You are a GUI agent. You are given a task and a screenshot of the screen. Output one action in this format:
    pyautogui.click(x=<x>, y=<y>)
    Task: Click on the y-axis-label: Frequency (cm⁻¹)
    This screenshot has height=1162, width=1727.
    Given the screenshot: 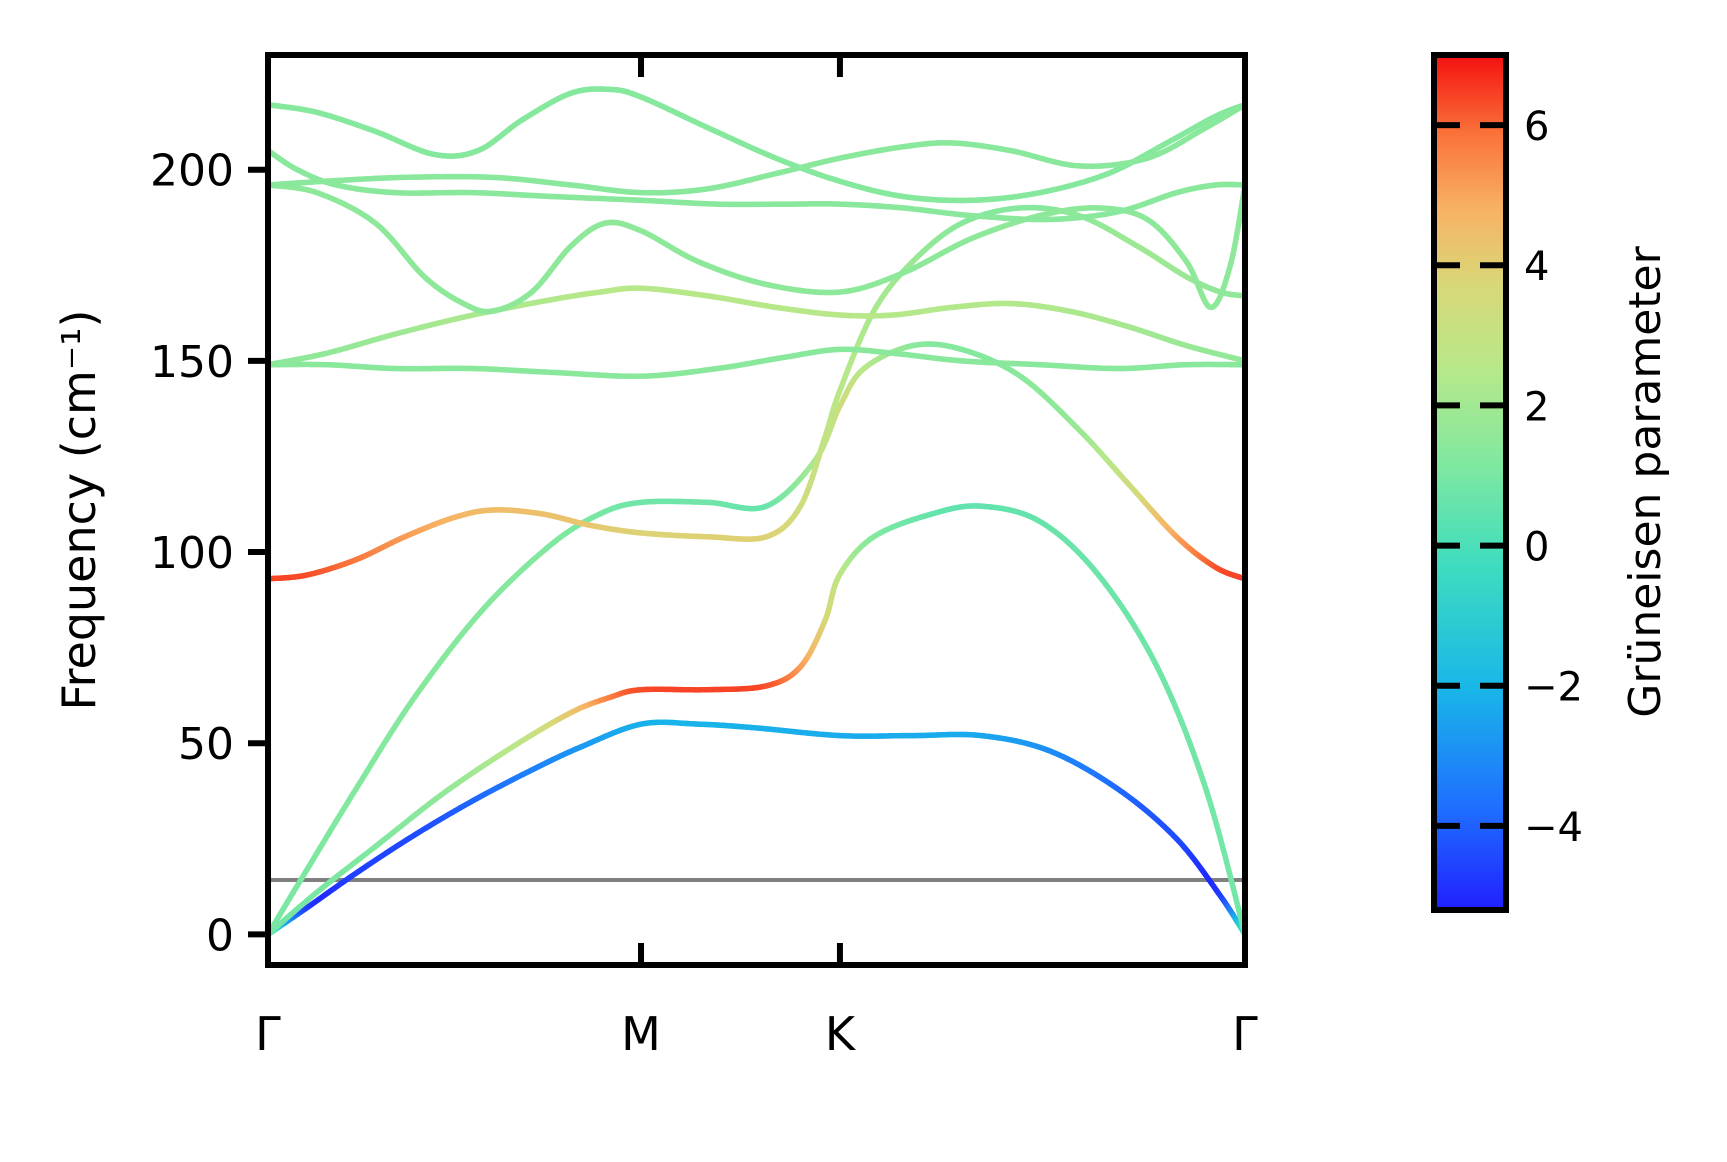 What is the action you would take?
    pyautogui.click(x=79, y=510)
    